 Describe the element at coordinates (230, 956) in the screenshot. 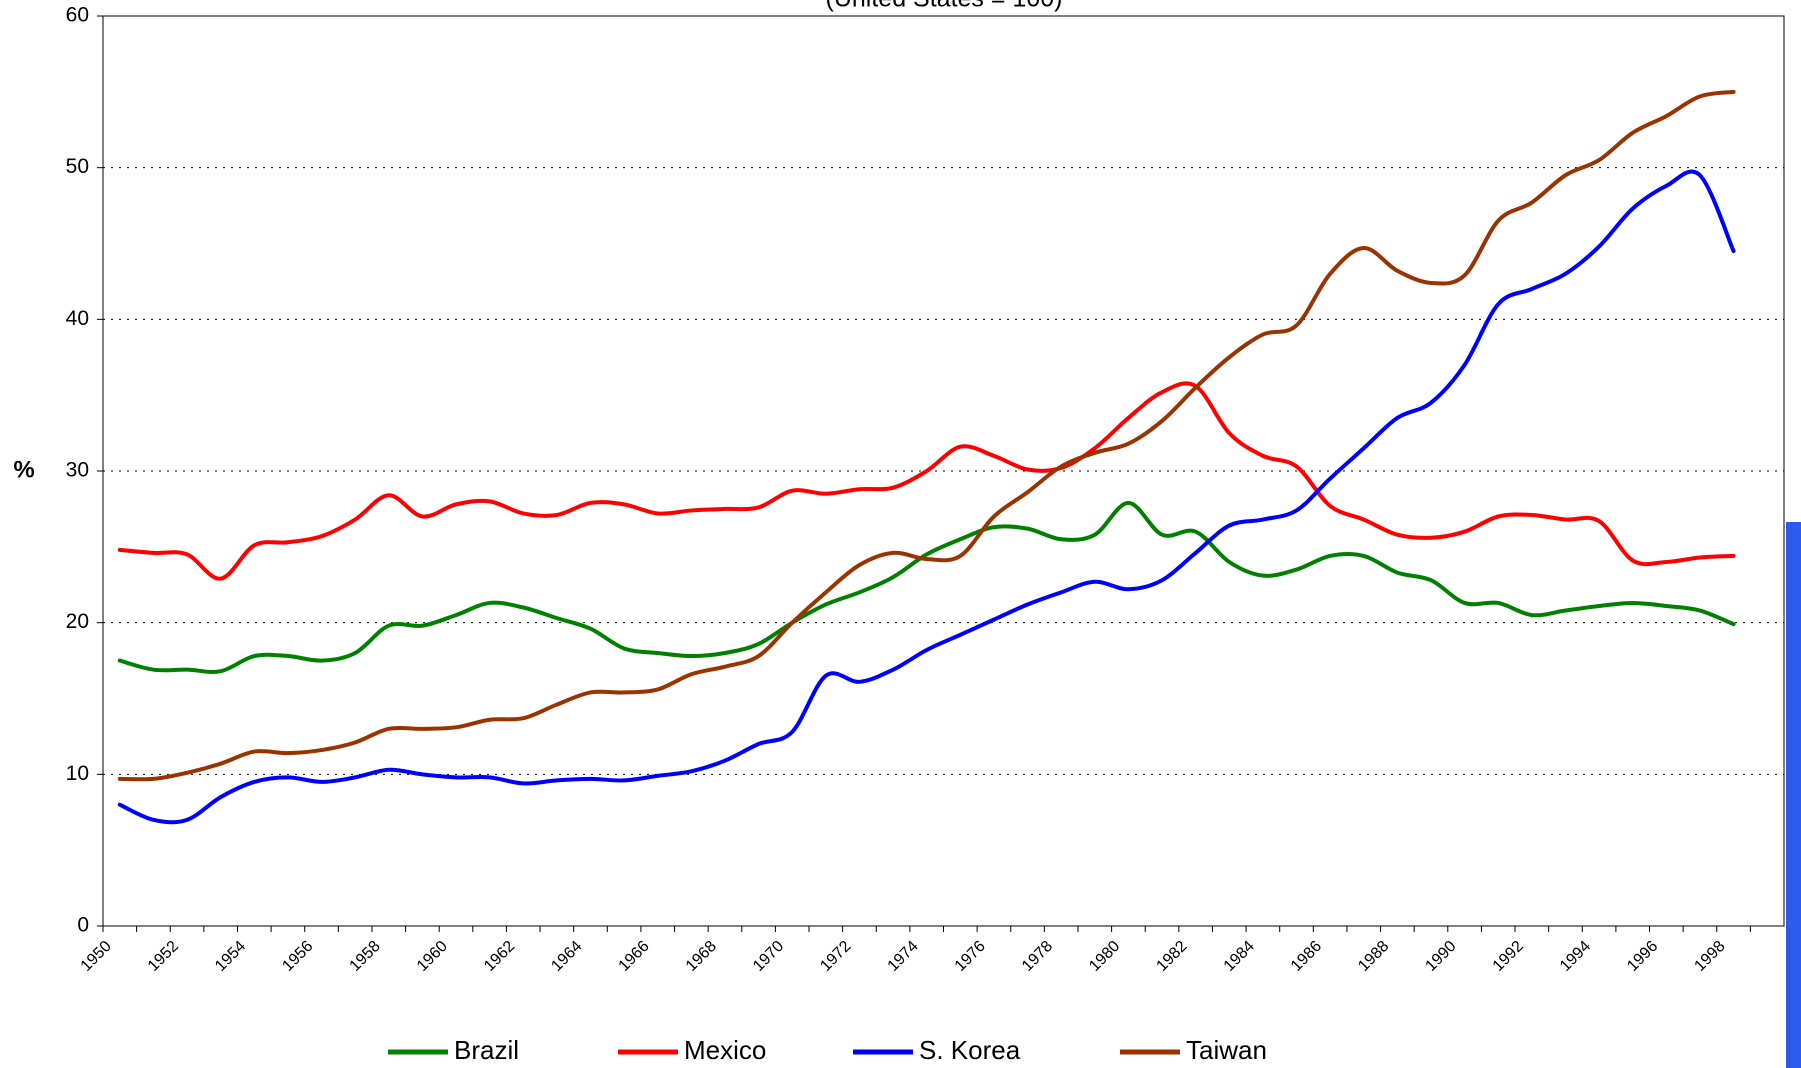

I see `x-tick-label: 1954` at that location.